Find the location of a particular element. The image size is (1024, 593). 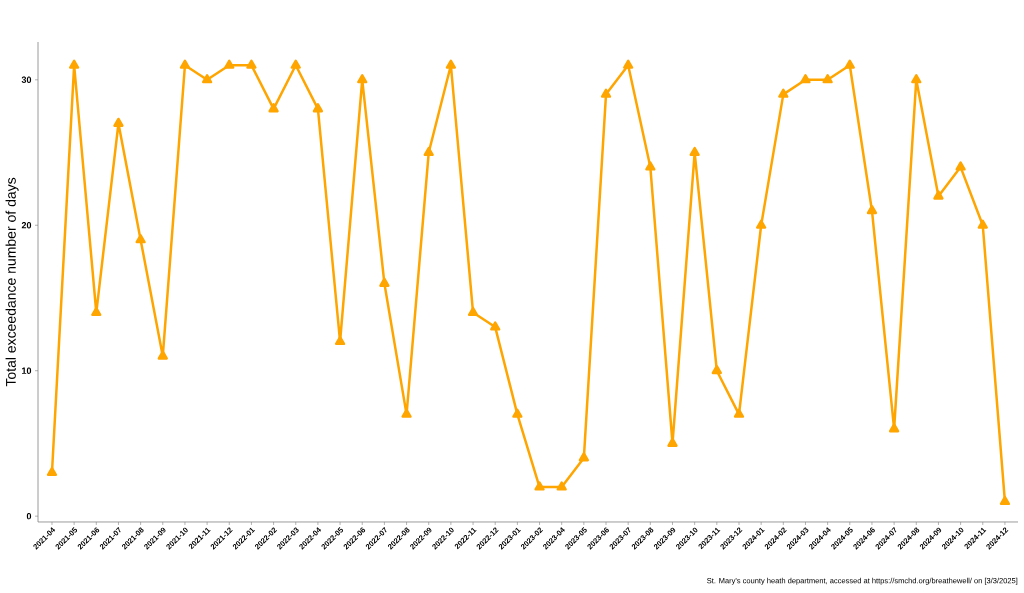

y-axis-title: Total exceedance number of days is located at coordinates (12, 282).